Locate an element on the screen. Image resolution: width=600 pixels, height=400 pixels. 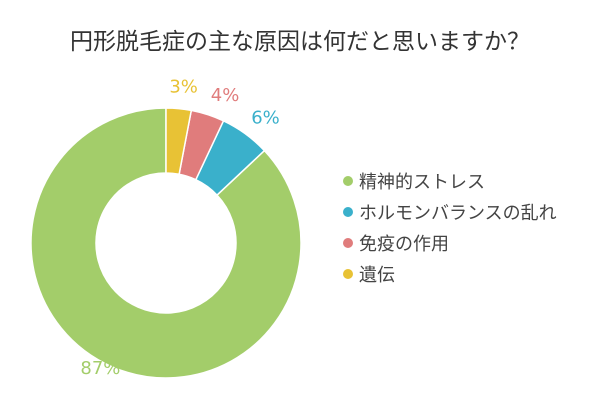
legend-swatch-stress is located at coordinates (348, 180).